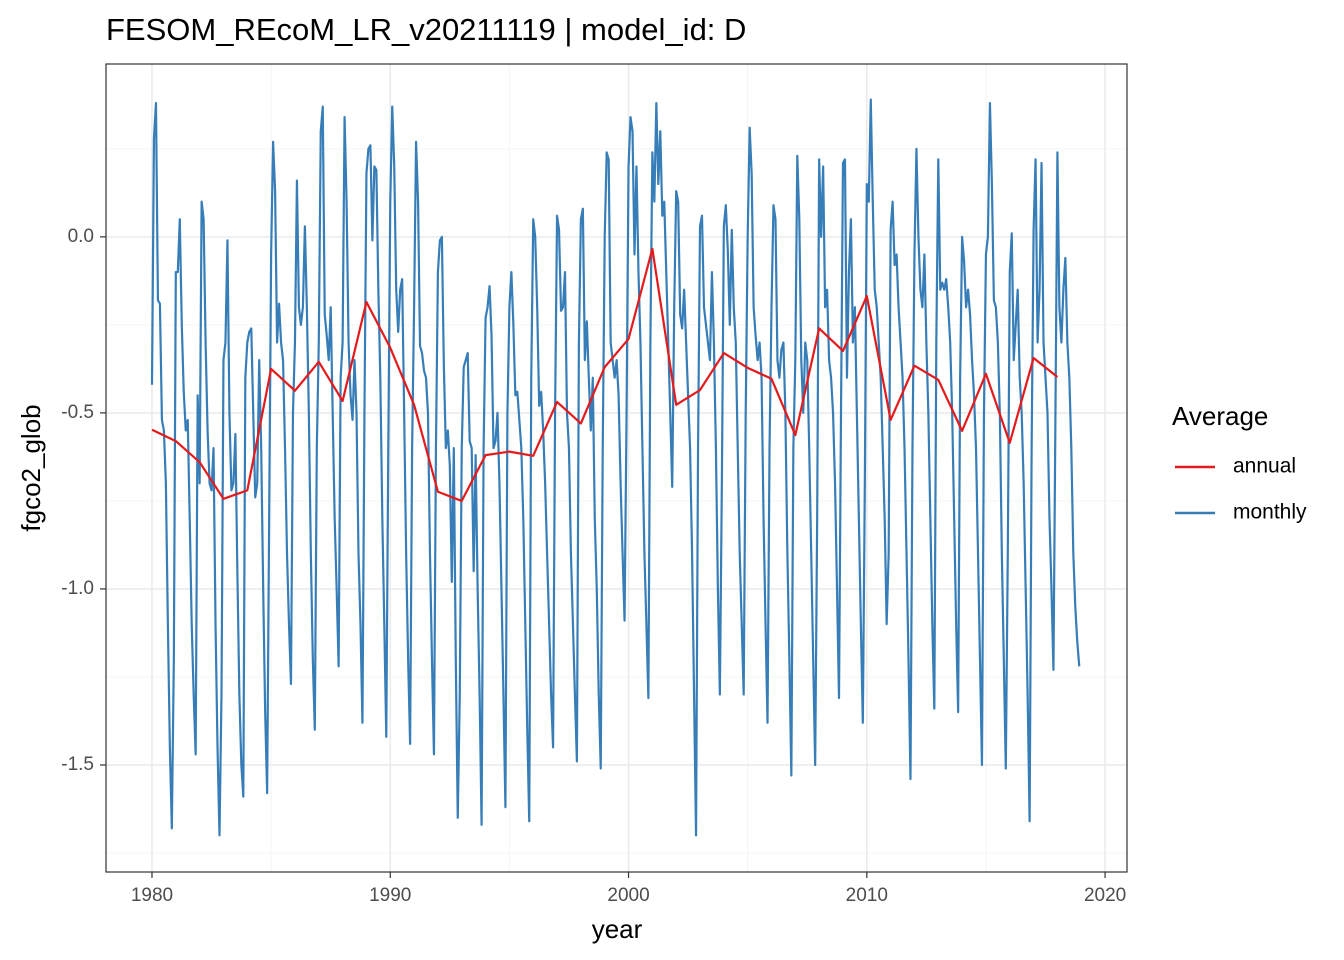  I want to click on y-axis-title: fgco2_glob, so click(31, 467).